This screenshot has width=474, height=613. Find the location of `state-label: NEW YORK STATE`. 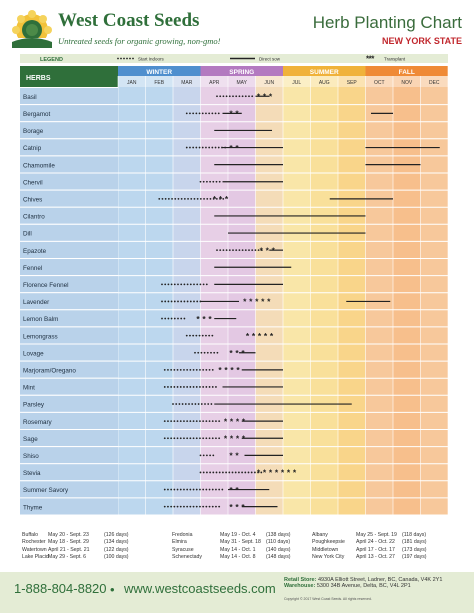

state-label: NEW YORK STATE is located at coordinates (421, 41).